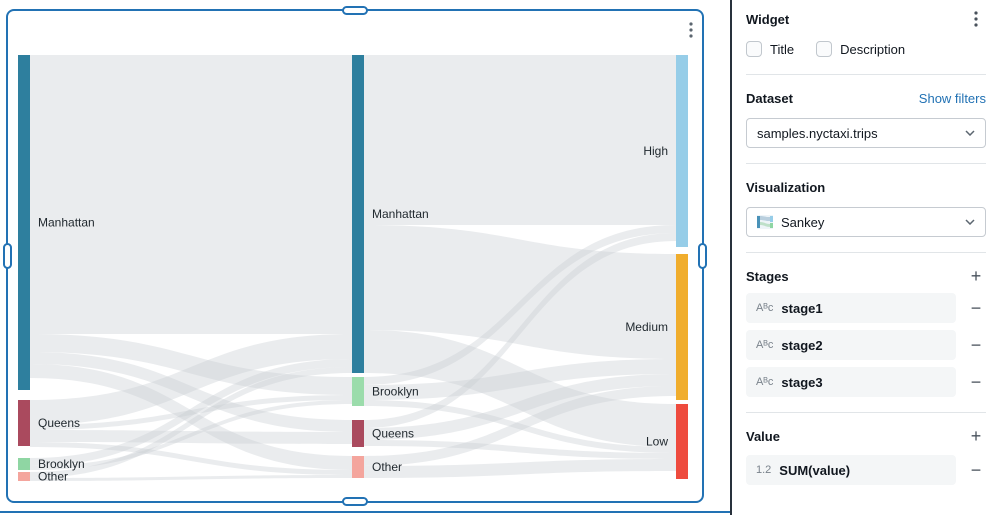 The image size is (1000, 515). What do you see at coordinates (365, 512) in the screenshot?
I see `canvas-grid-edge` at bounding box center [365, 512].